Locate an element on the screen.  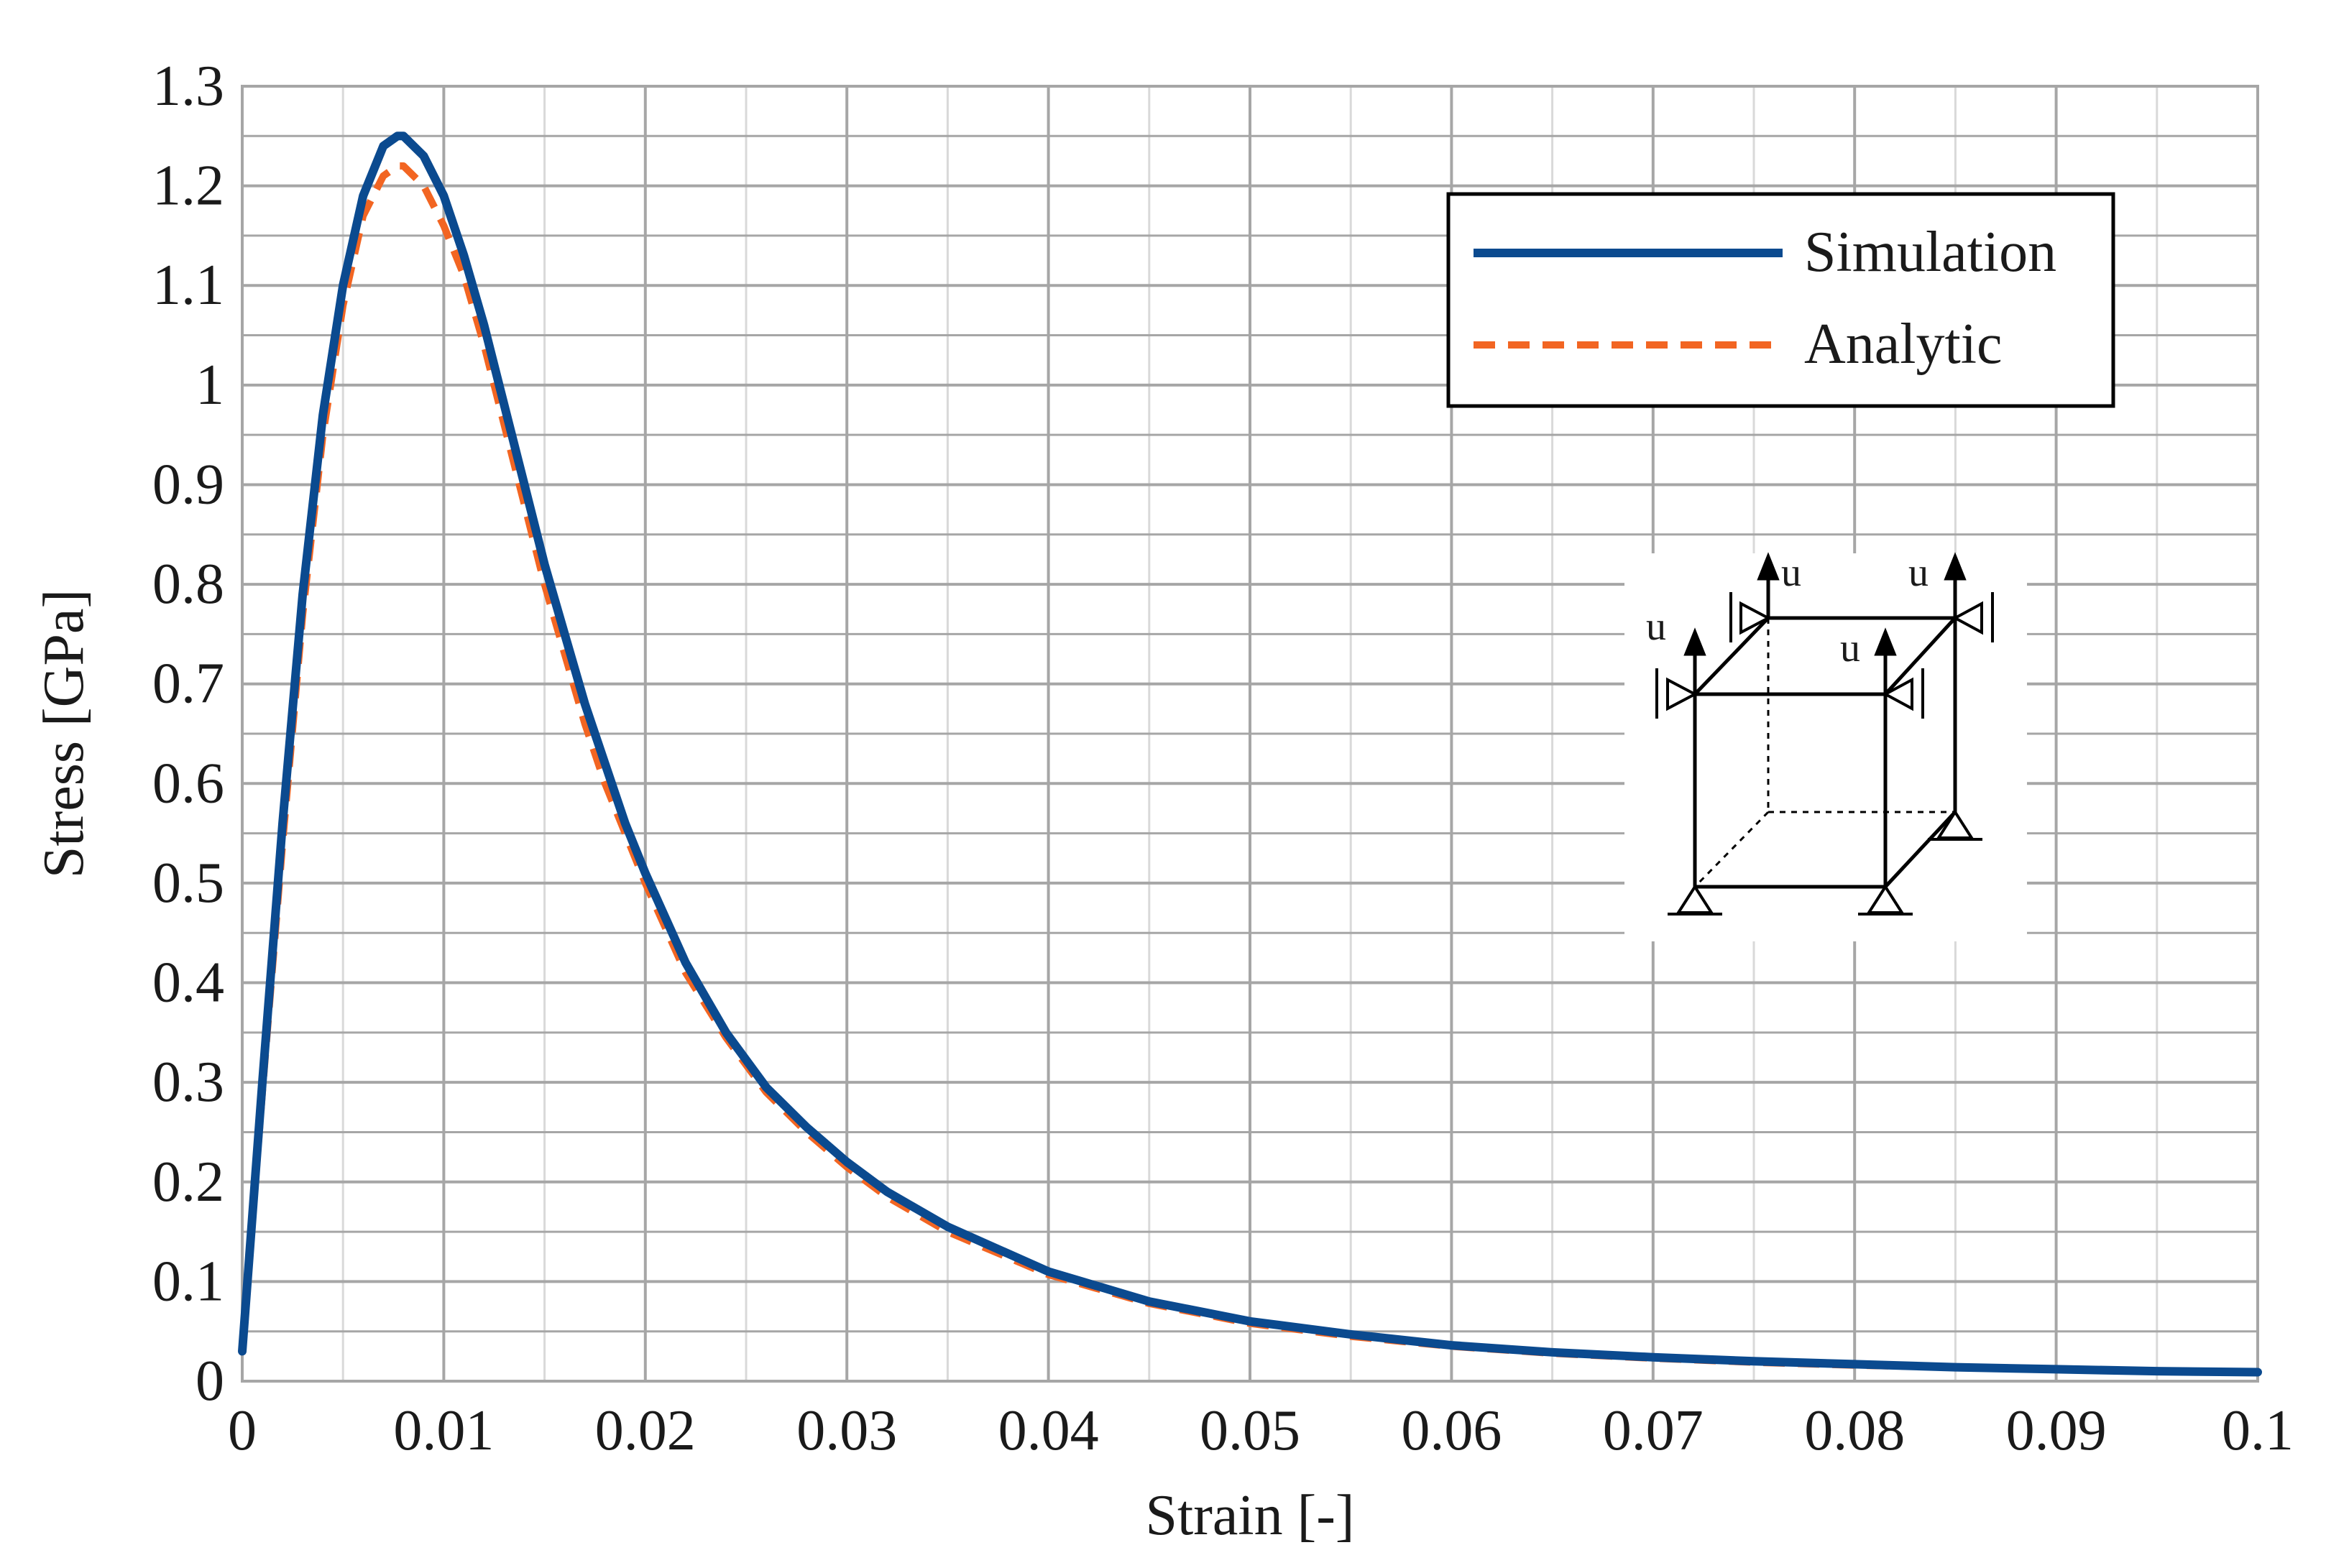
y-tick-label: 1 is located at coordinates (210, 385).